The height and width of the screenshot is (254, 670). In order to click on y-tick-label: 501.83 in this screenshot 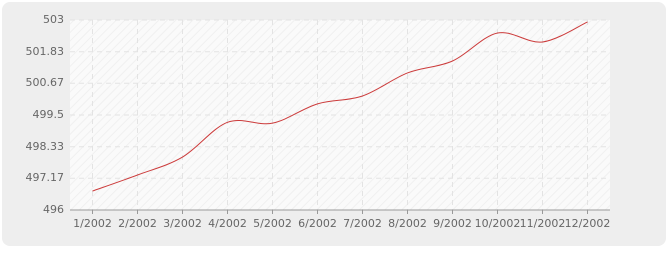, I will do `click(45, 51)`.